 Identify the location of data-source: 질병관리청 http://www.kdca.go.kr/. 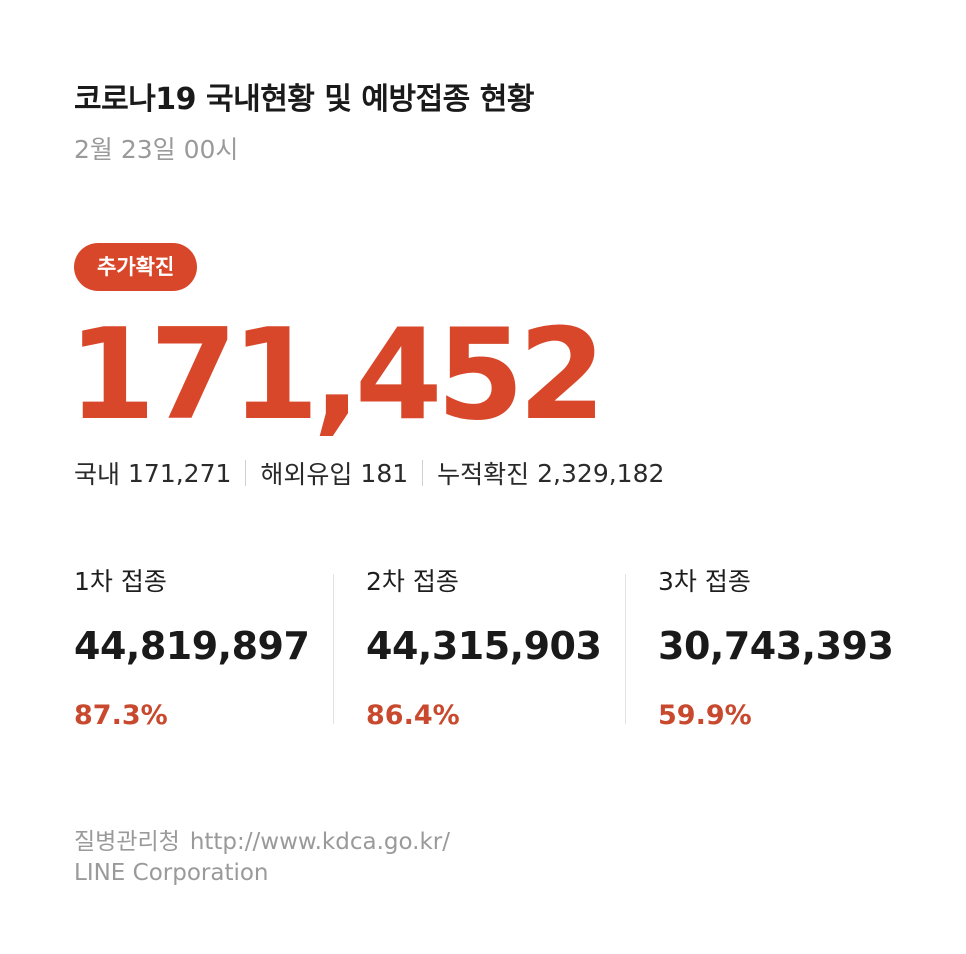
(262, 839).